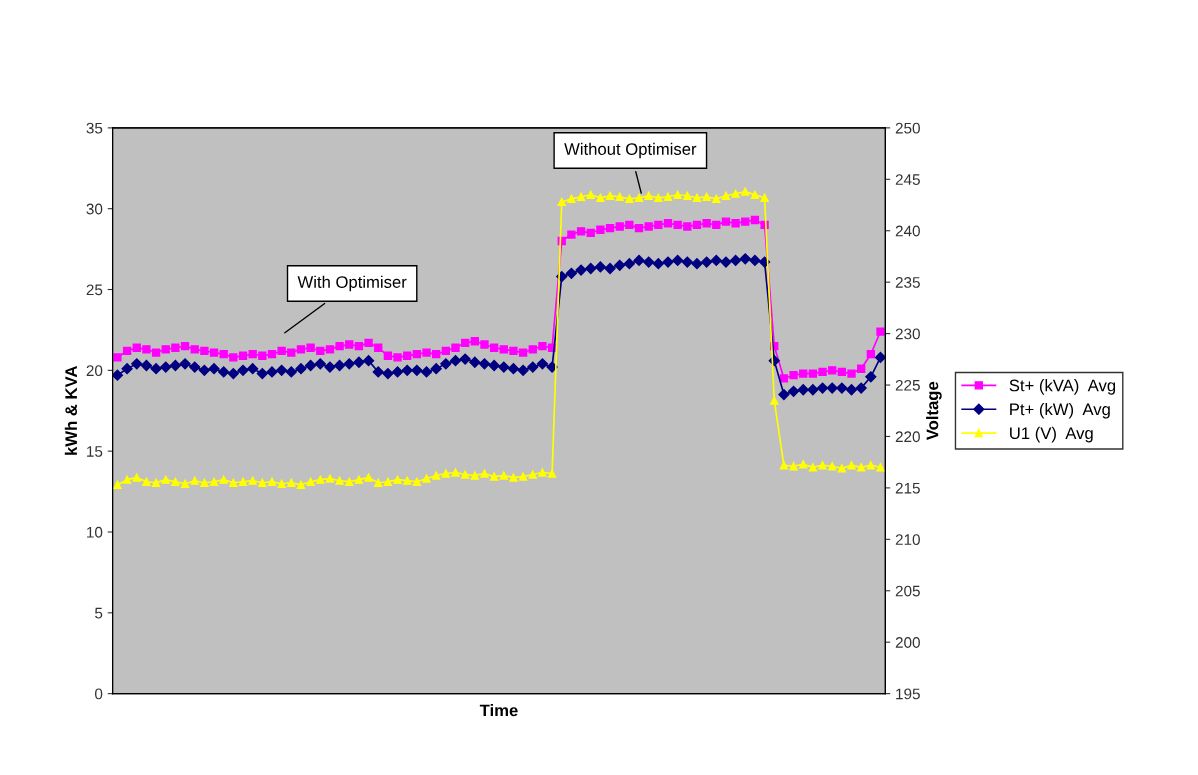 This screenshot has width=1198, height=775. What do you see at coordinates (95, 532) in the screenshot?
I see `y-tick-label: 10` at bounding box center [95, 532].